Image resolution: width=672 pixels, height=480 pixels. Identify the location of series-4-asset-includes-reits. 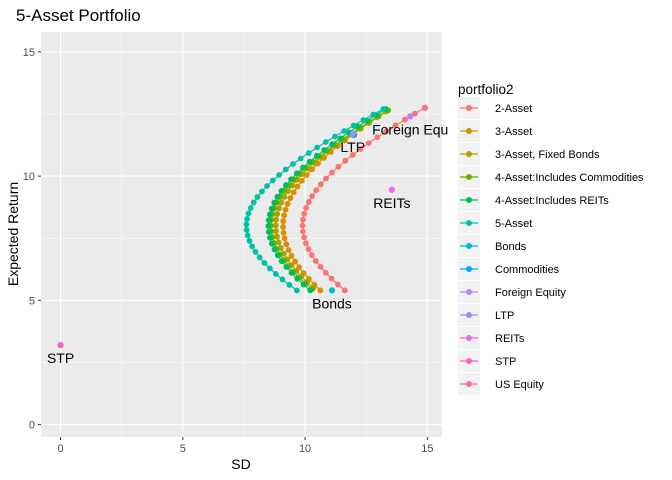
(327, 200).